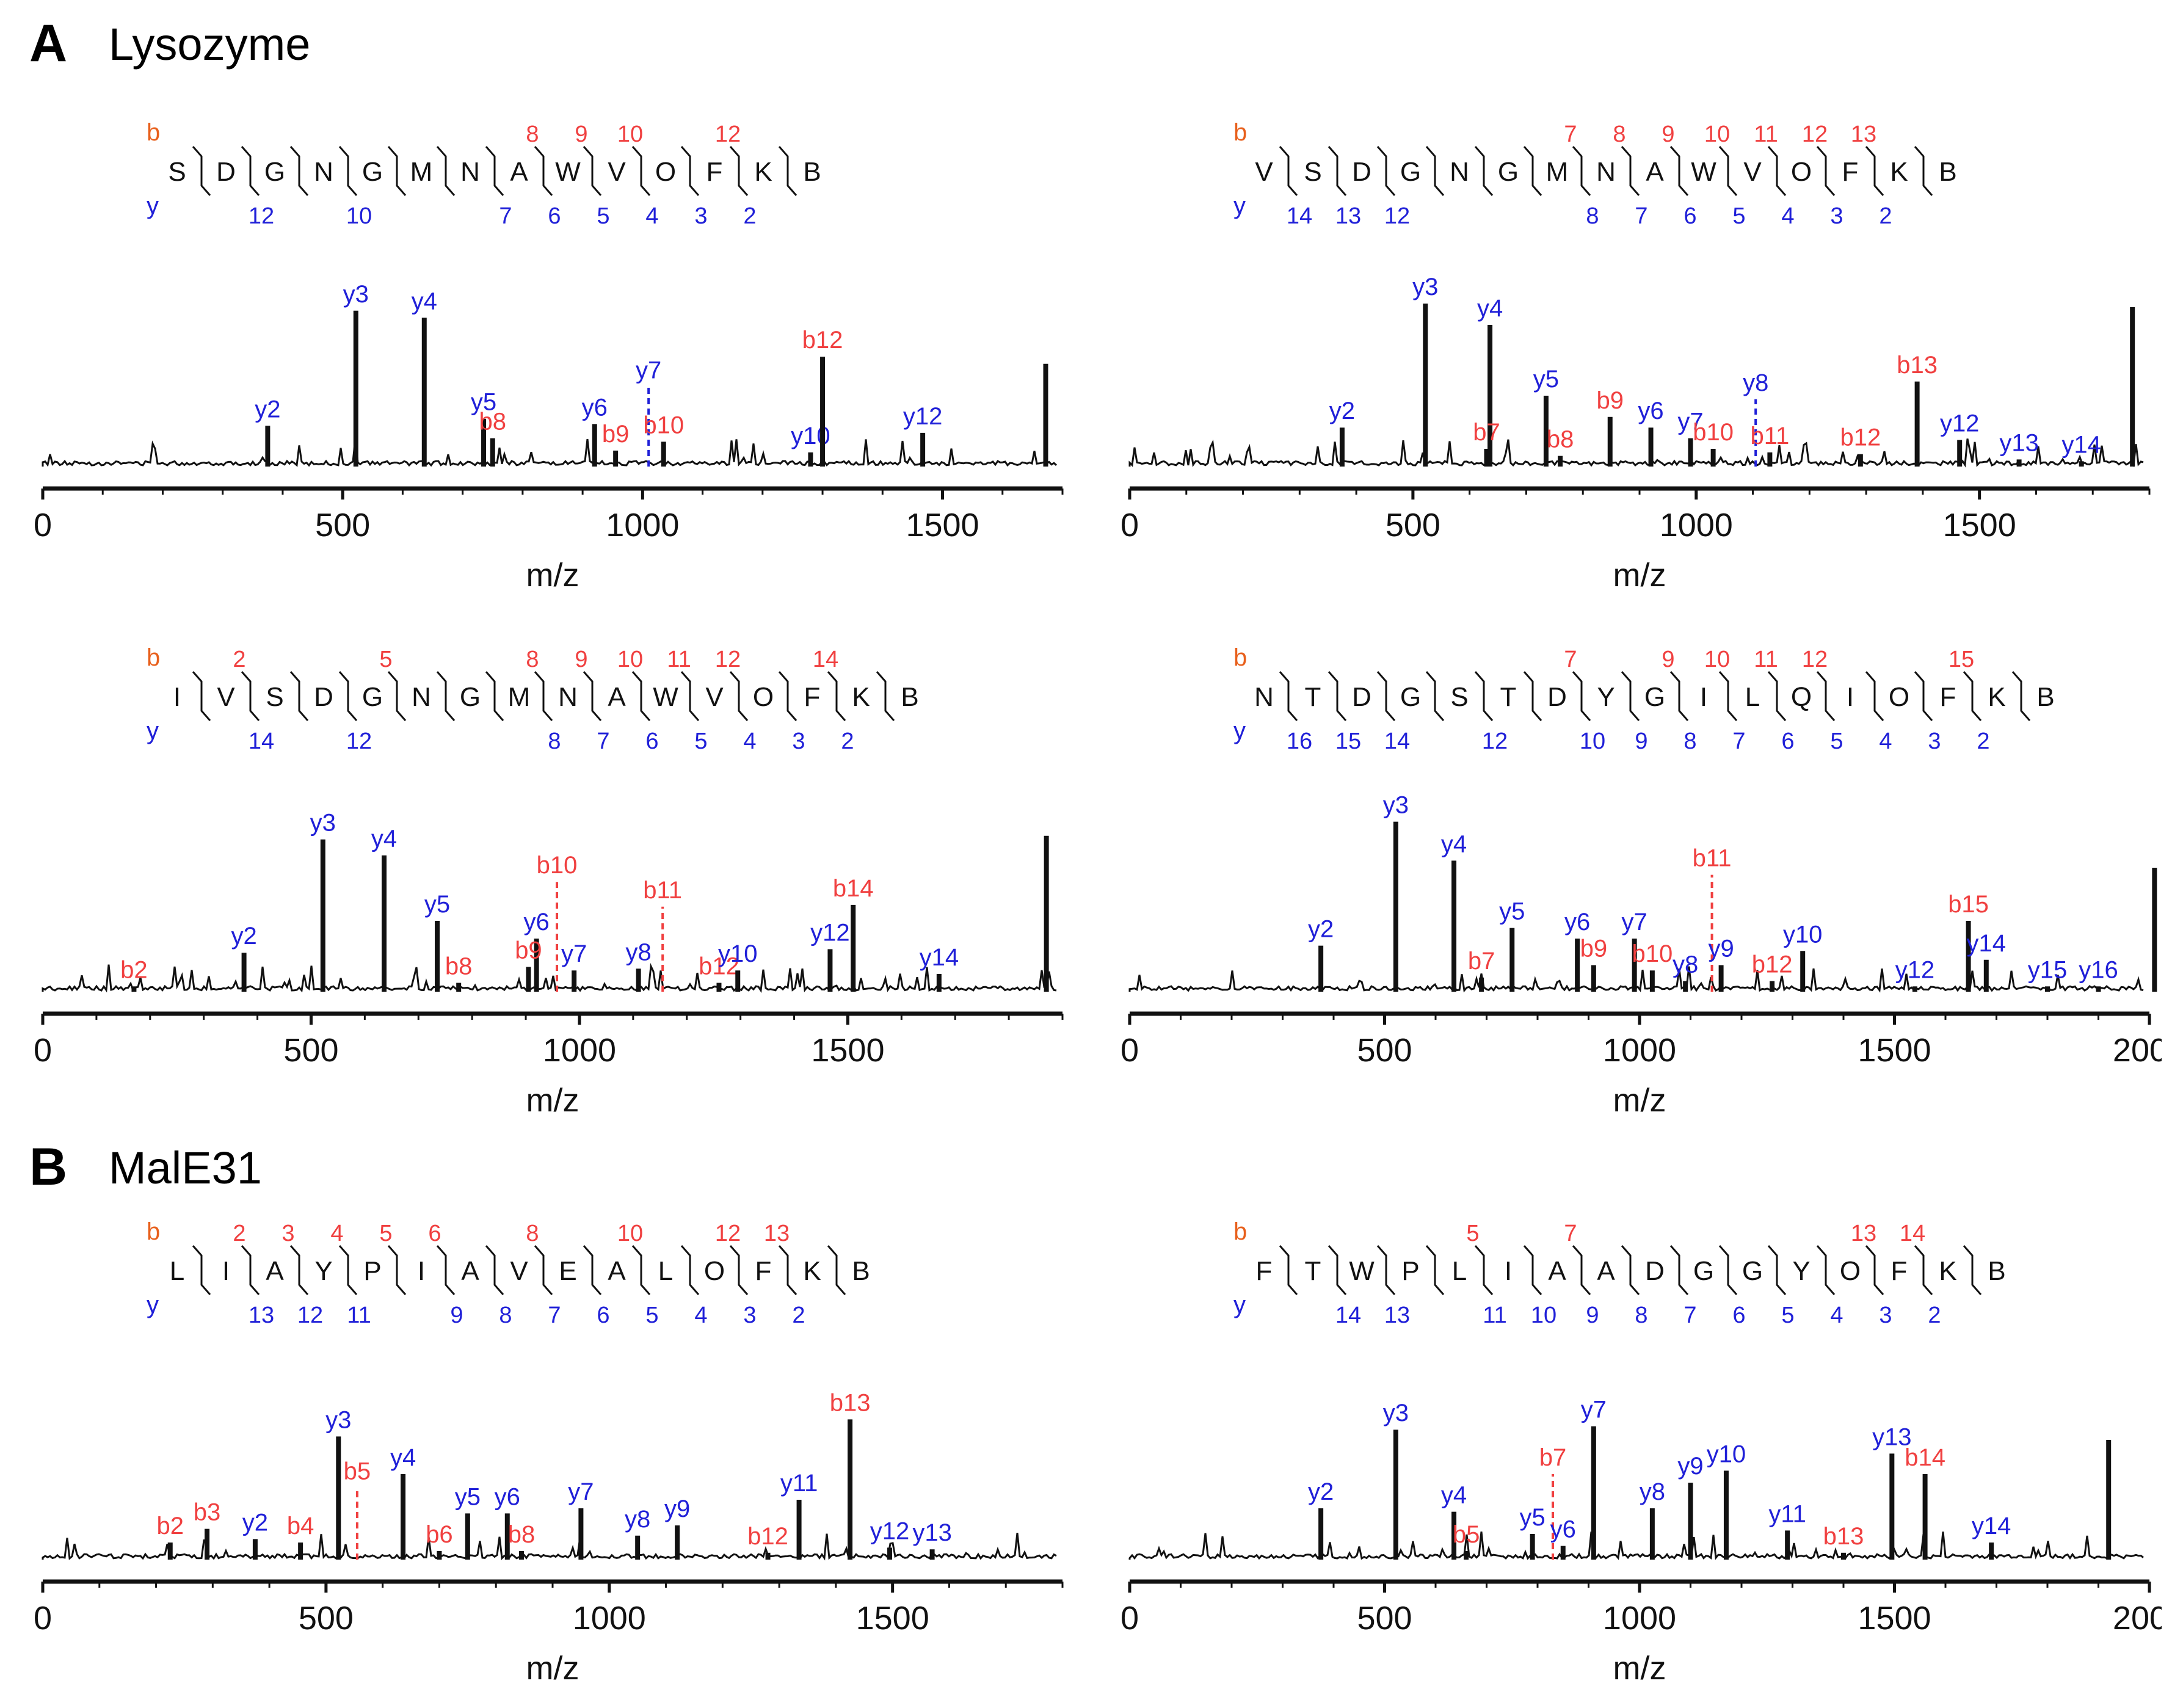  Describe the element at coordinates (1713, 433) in the screenshot. I see `peak-label-b10: b10` at that location.